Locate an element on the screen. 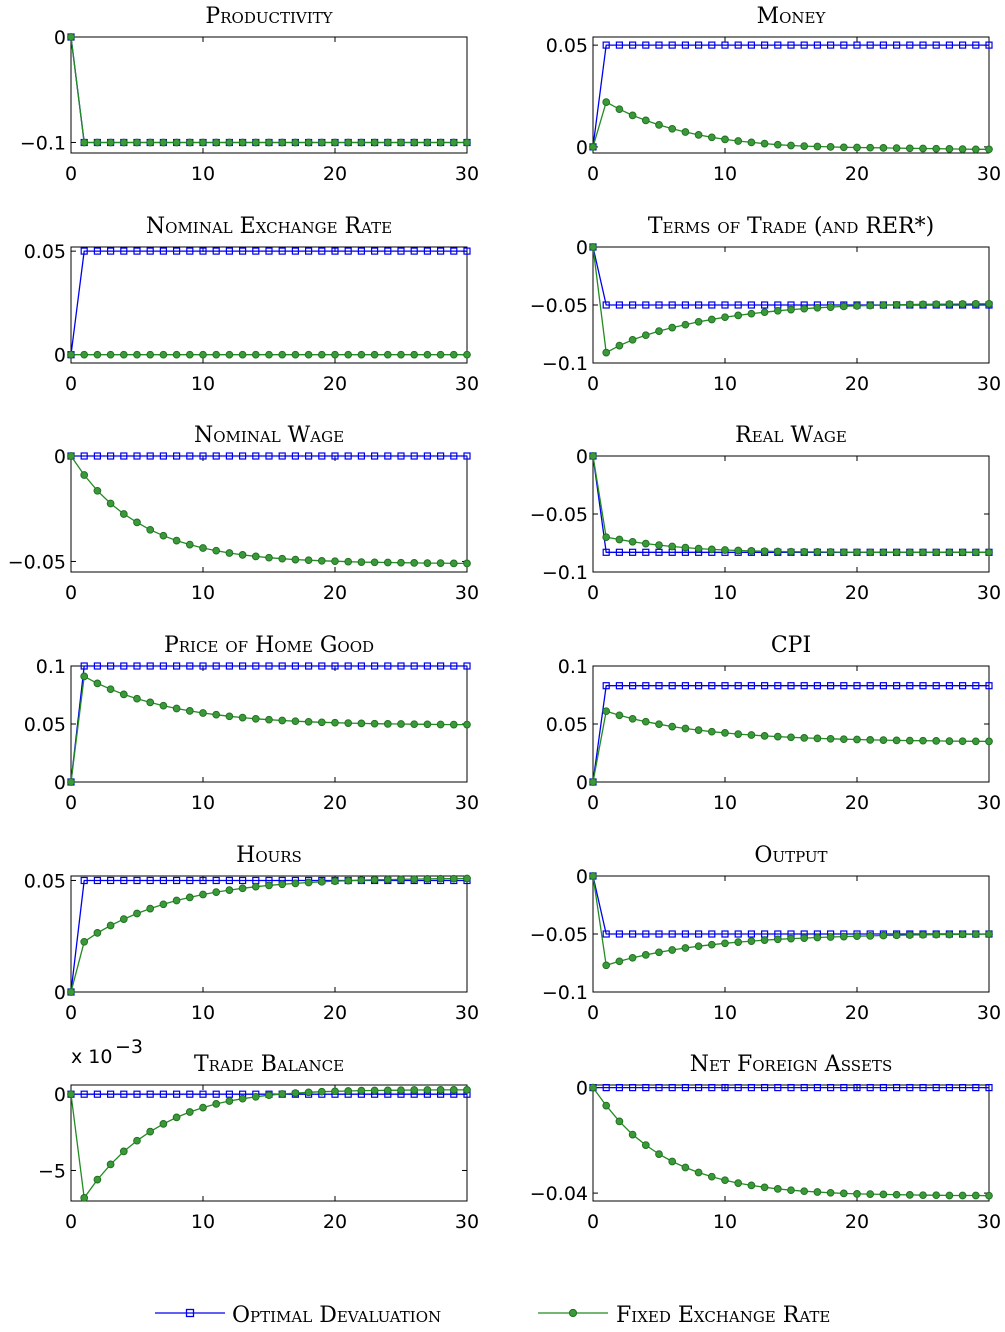 The width and height of the screenshot is (1005, 1332). series-line-fixed-exchange-rate is located at coordinates (268, 510).